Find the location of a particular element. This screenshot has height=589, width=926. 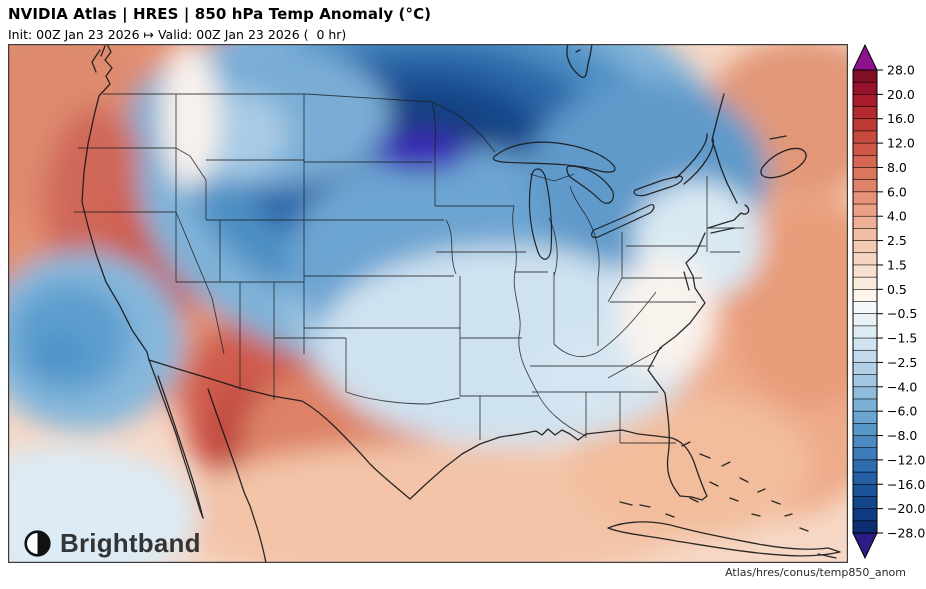

colorbar-outline is located at coordinates (865, 301).